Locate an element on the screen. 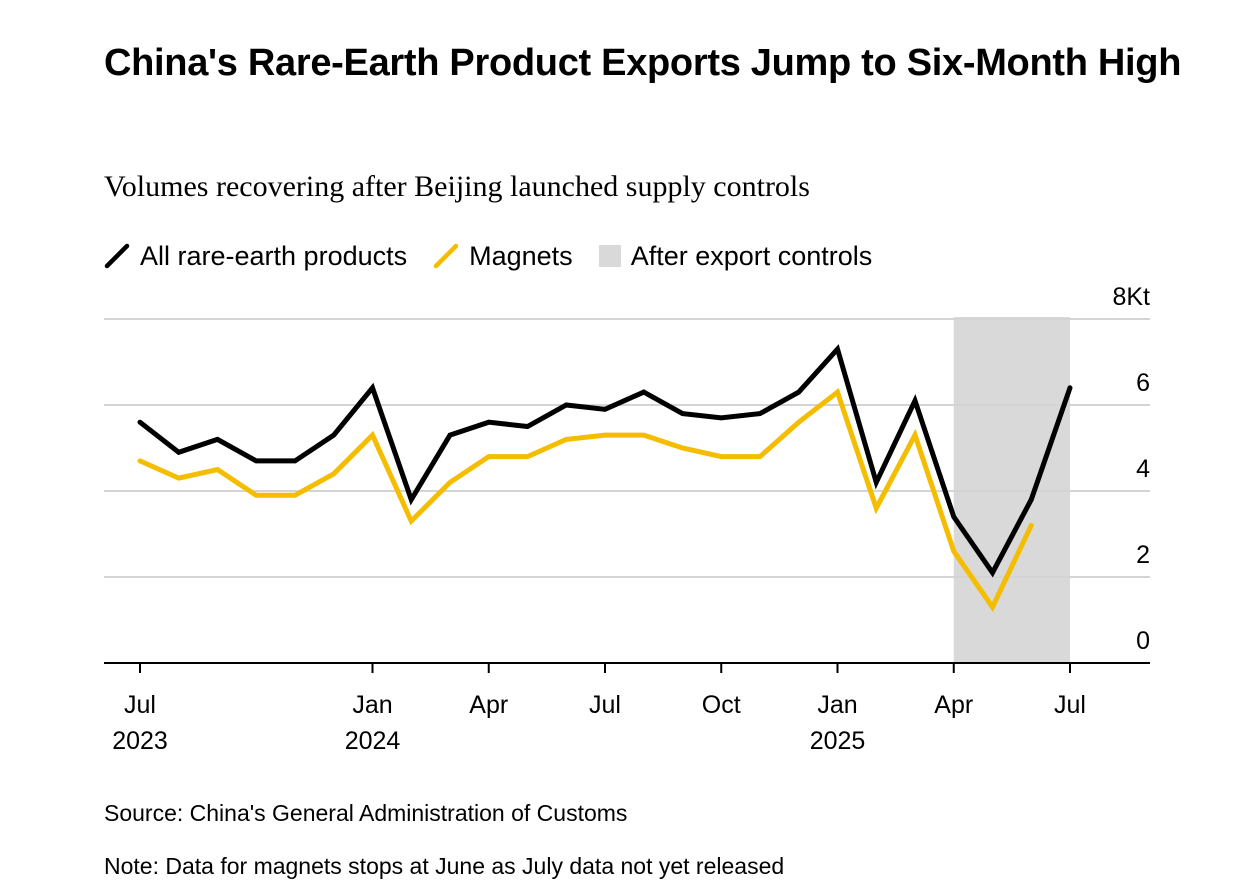 This screenshot has width=1238, height=894. y-tick-label: 2 is located at coordinates (1143, 555).